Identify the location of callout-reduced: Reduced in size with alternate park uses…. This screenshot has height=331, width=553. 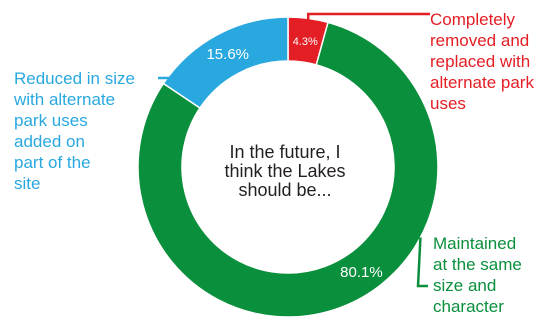
(74, 131).